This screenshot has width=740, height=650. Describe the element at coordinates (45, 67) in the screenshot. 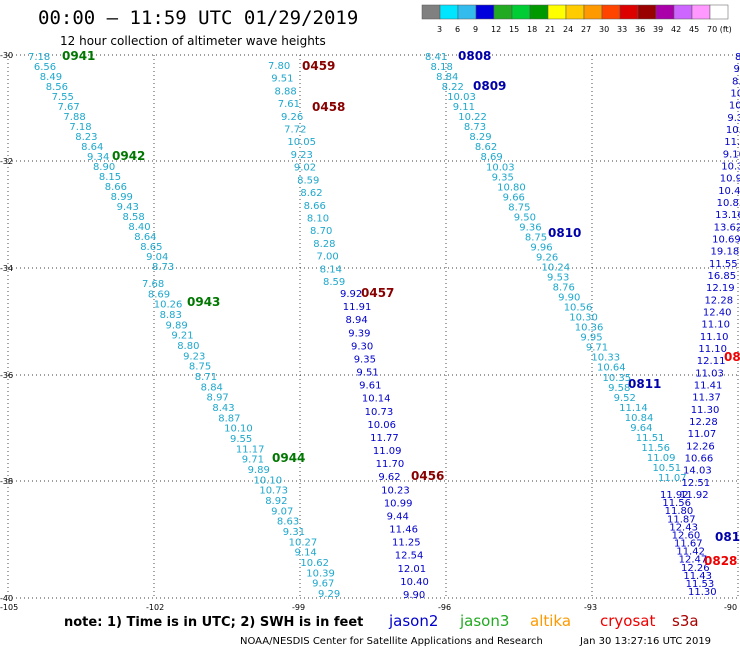

I see `wave-height-value: 6.56` at that location.